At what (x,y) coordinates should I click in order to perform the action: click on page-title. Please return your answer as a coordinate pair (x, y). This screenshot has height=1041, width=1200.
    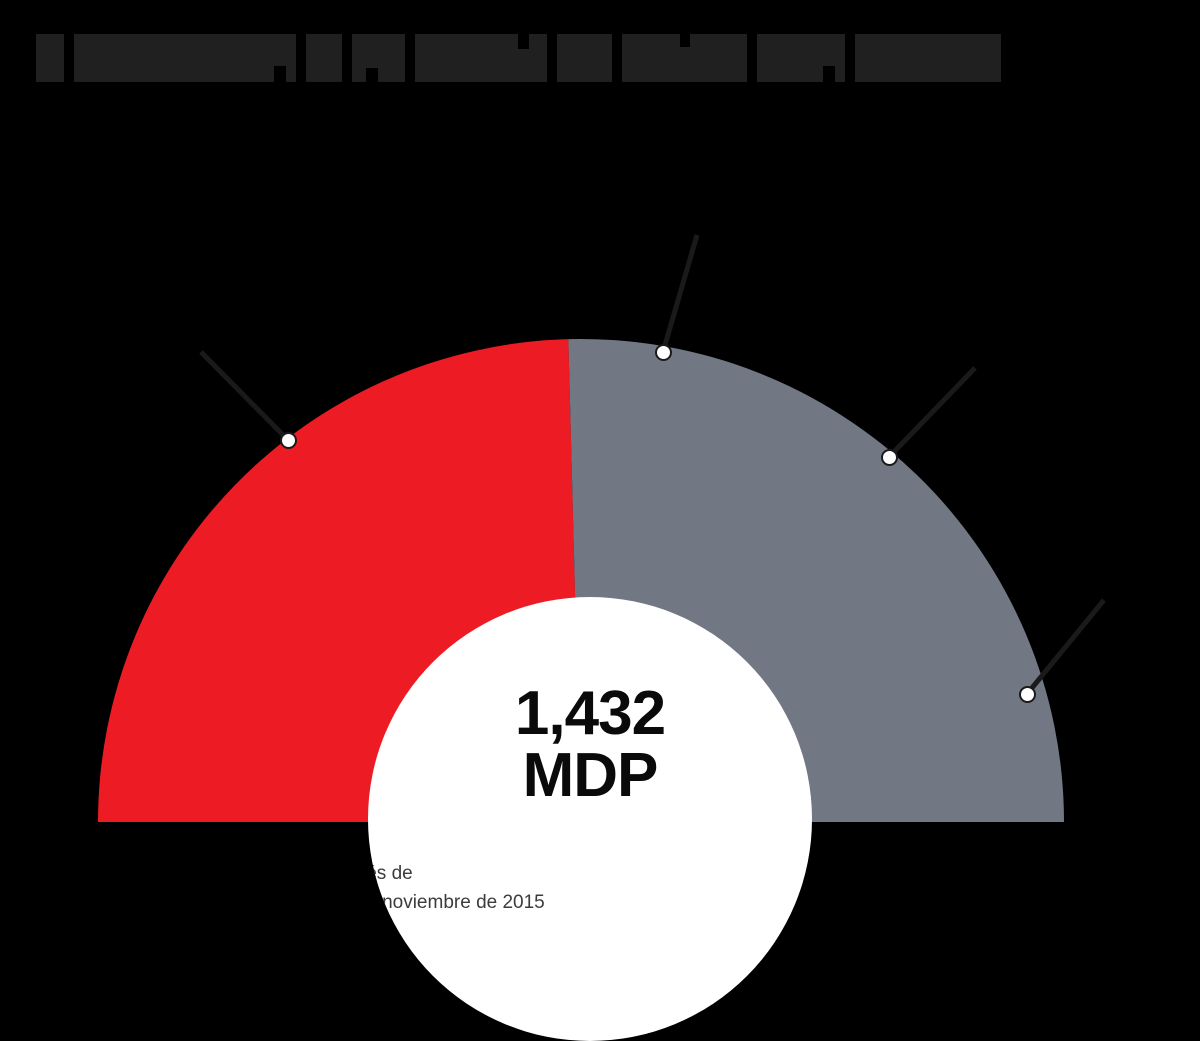
    Looking at the image, I should click on (523, 58).